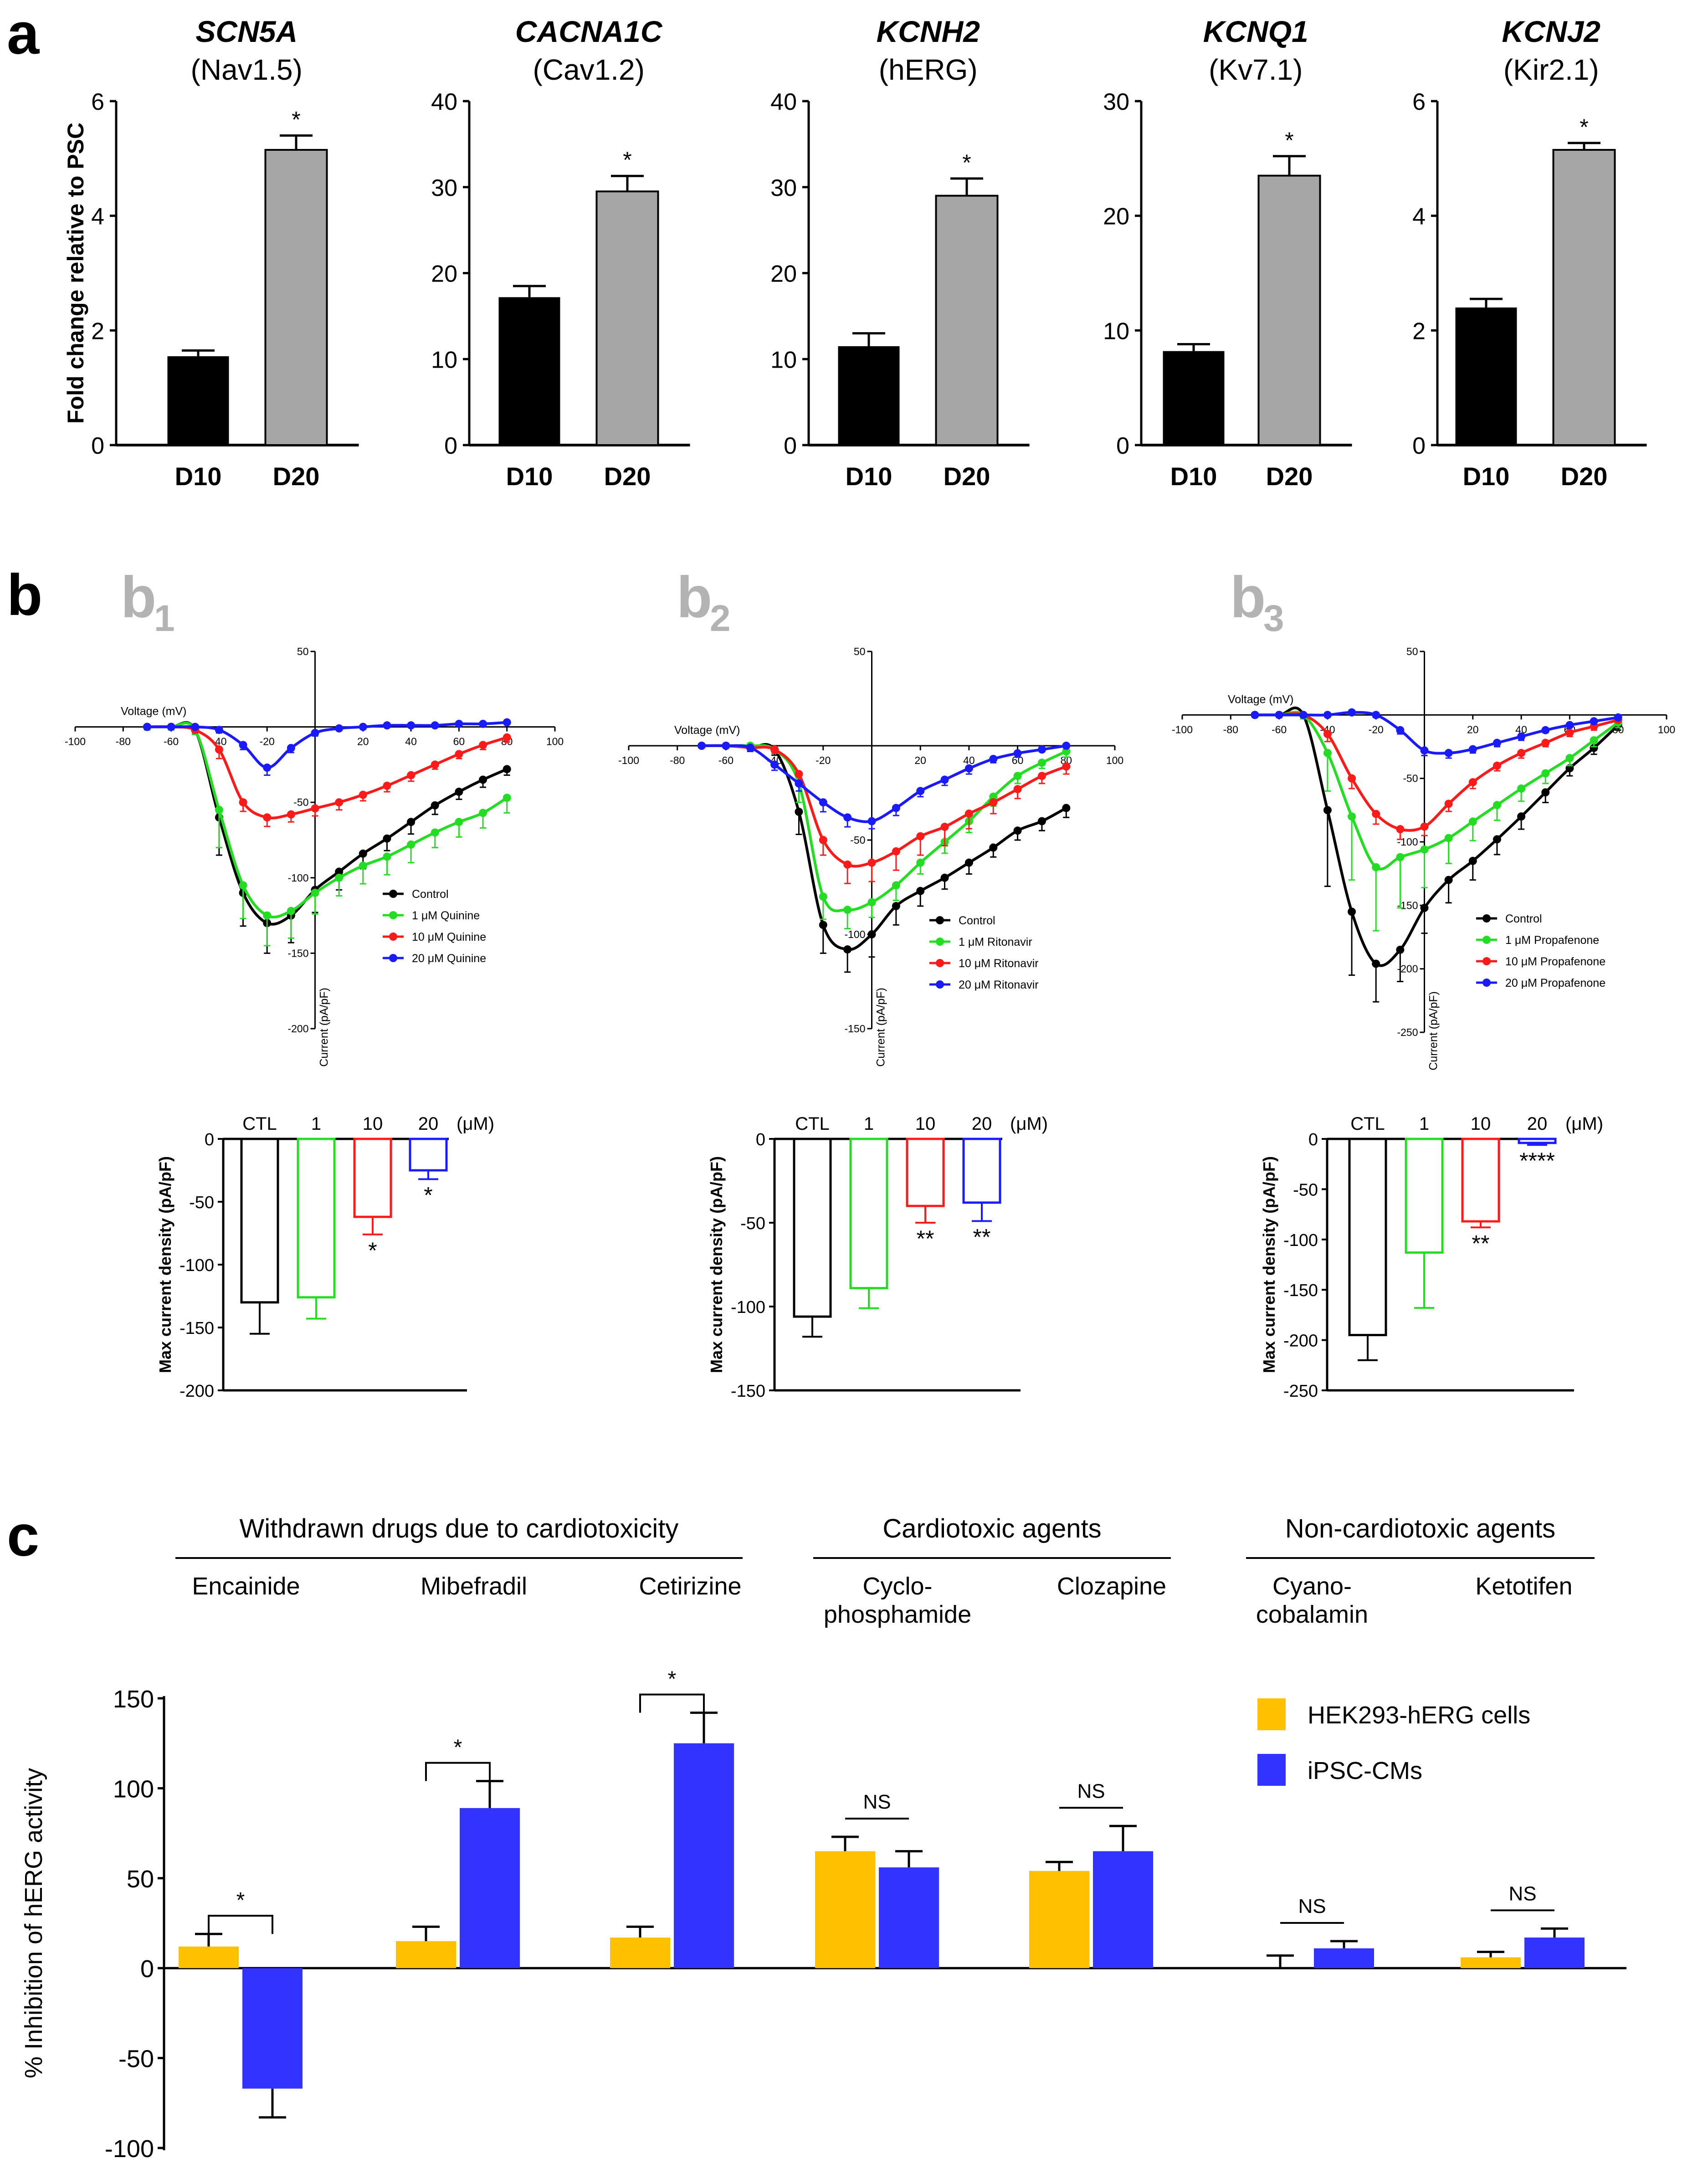  Describe the element at coordinates (75, 273) in the screenshot. I see `y-axis-label: Fold change relative to PSC` at that location.